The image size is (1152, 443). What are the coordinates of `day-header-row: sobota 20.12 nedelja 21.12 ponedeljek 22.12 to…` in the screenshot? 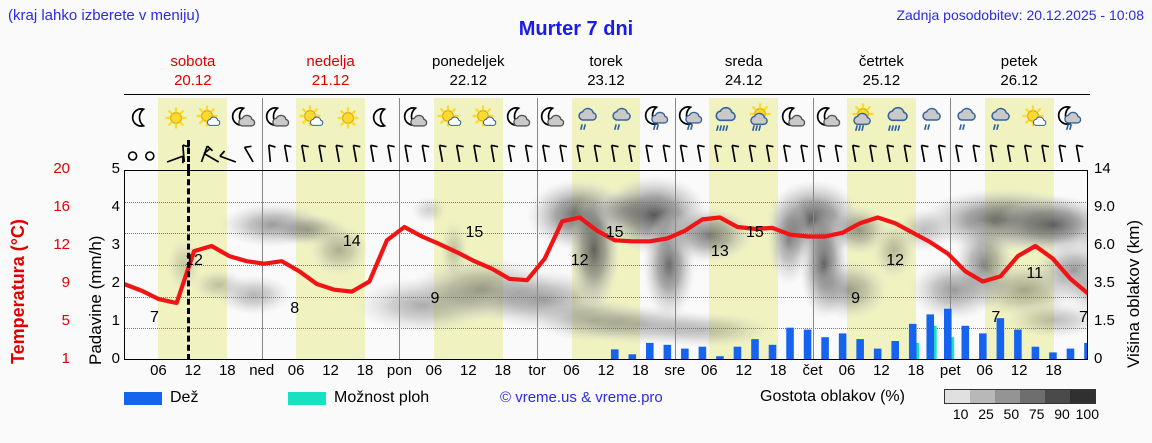 It's located at (606, 74).